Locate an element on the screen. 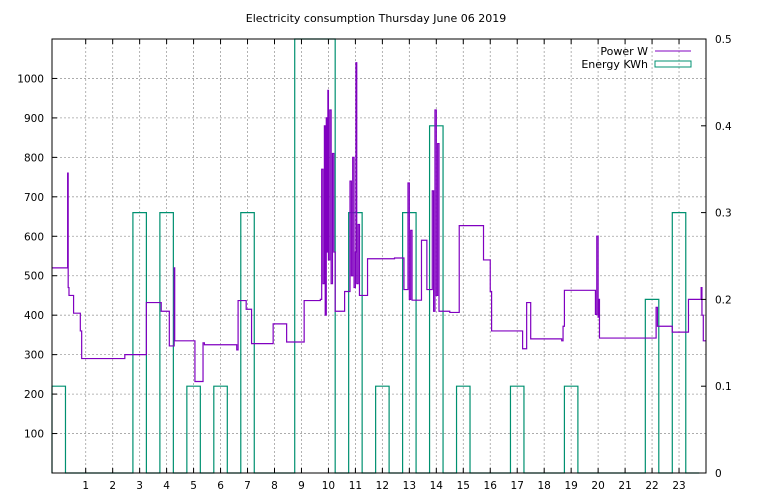 This screenshot has width=768, height=500. x-tick-label: 14 is located at coordinates (437, 486).